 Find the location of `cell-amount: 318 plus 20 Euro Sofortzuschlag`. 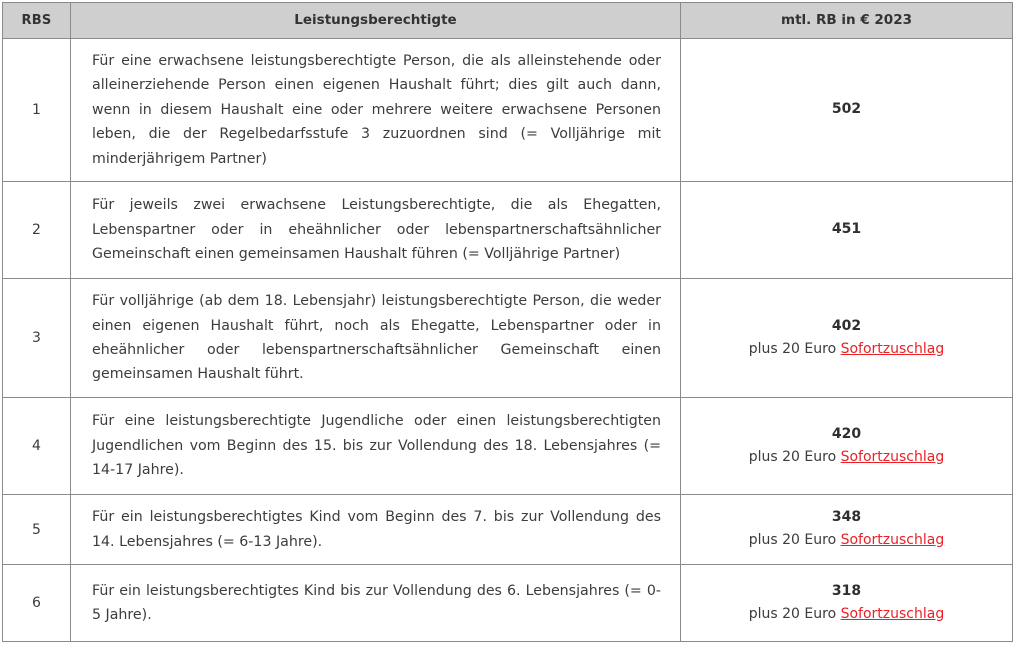

cell-amount: 318 plus 20 Euro Sofortzuschlag is located at coordinates (846, 603).